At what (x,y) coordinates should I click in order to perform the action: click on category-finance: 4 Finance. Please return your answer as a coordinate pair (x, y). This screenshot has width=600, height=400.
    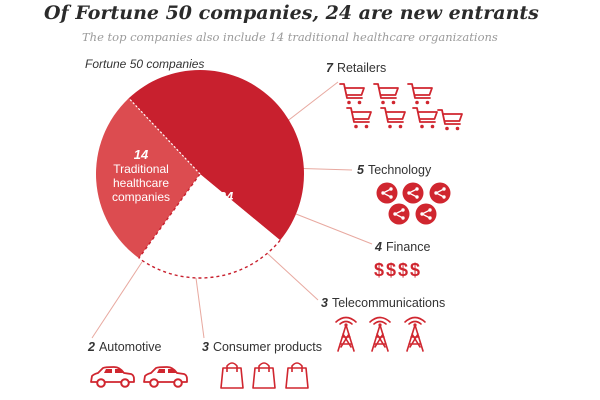
    Looking at the image, I should click on (402, 247).